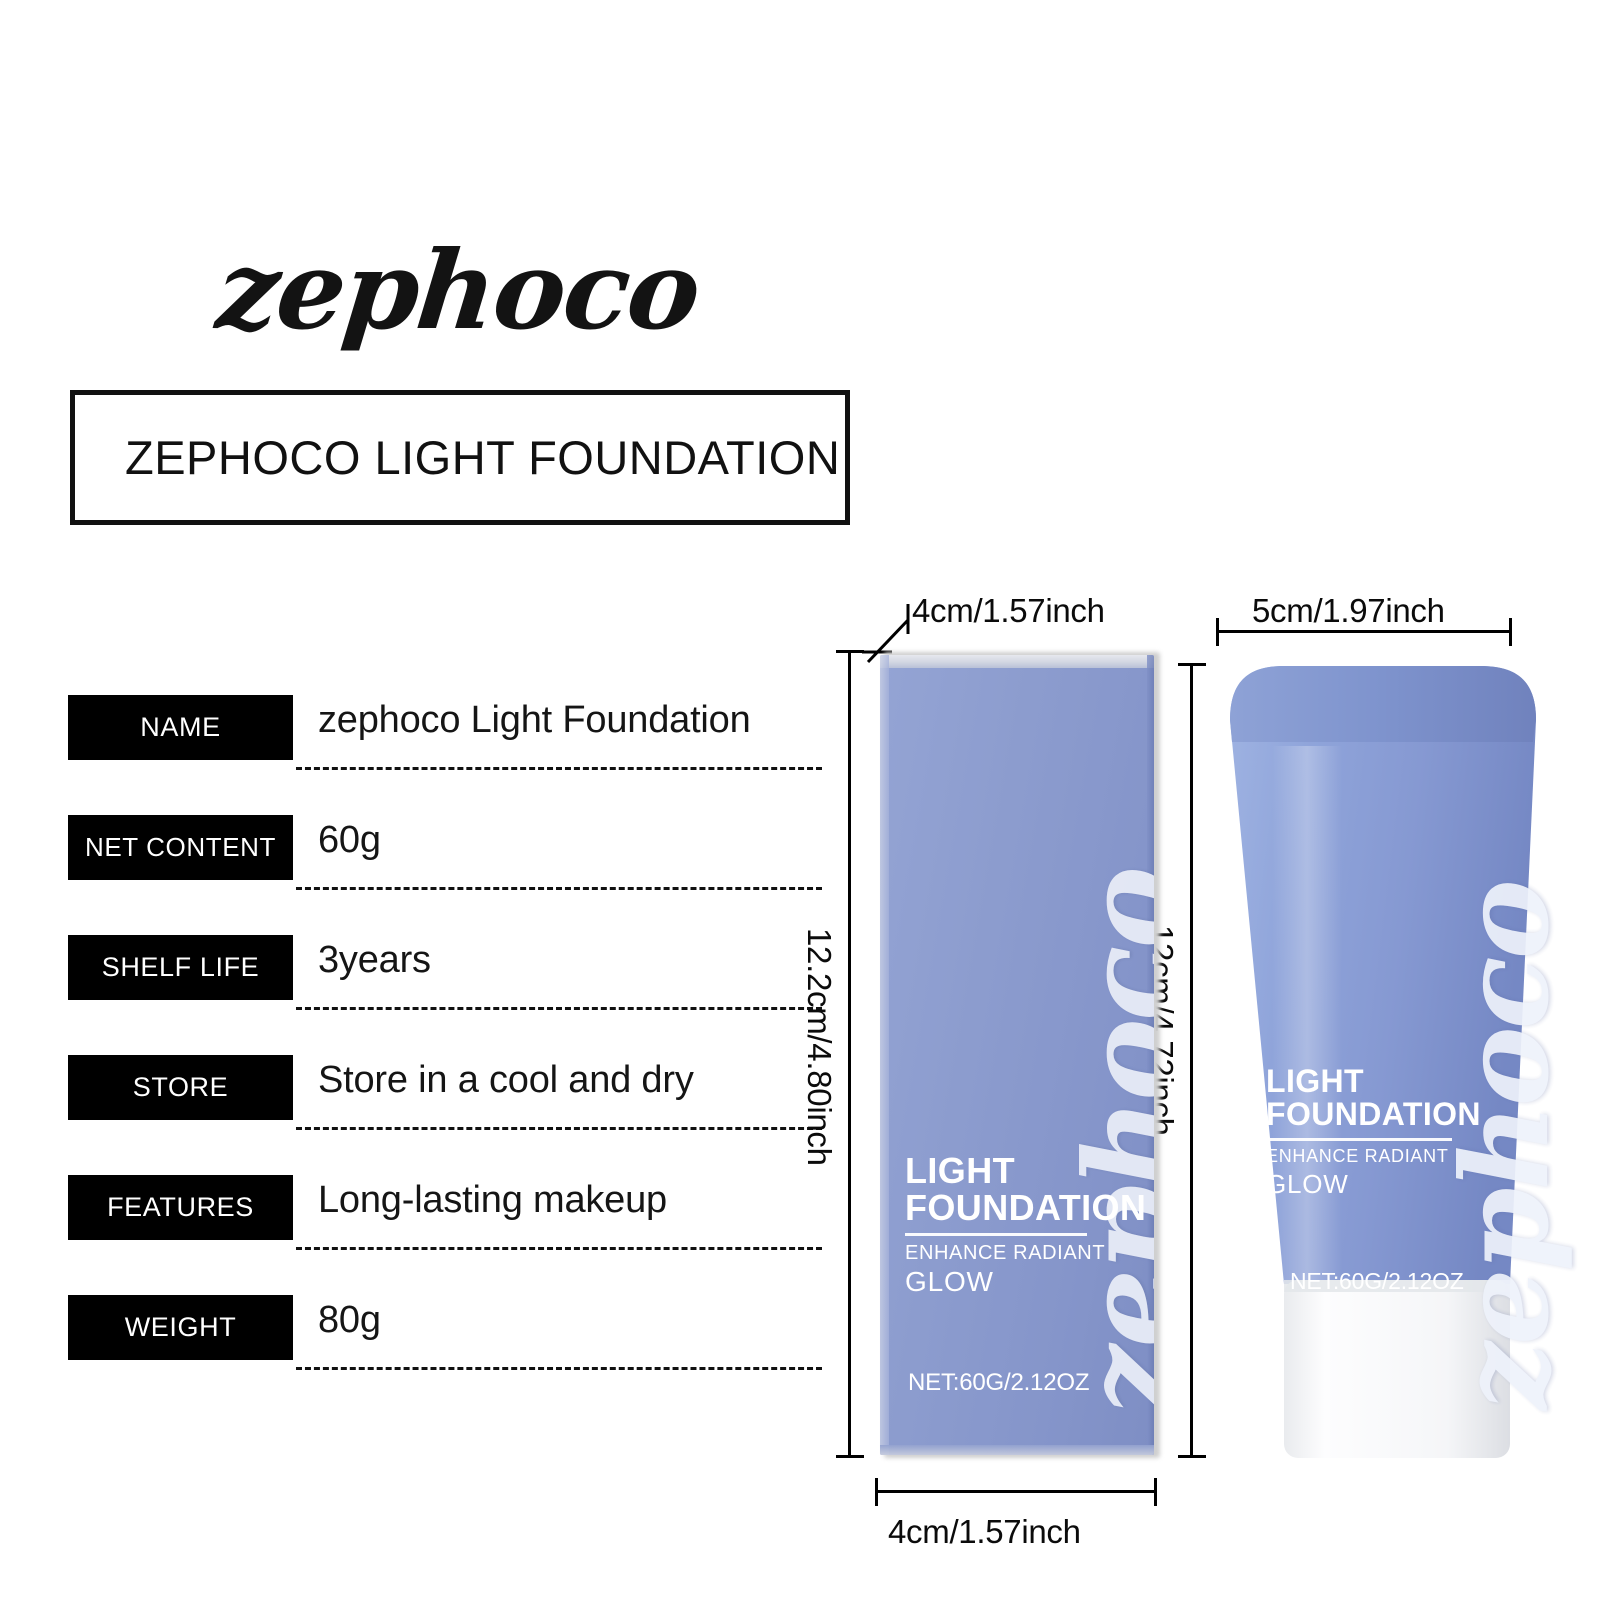  I want to click on tube-width-dim-line, so click(1364, 631).